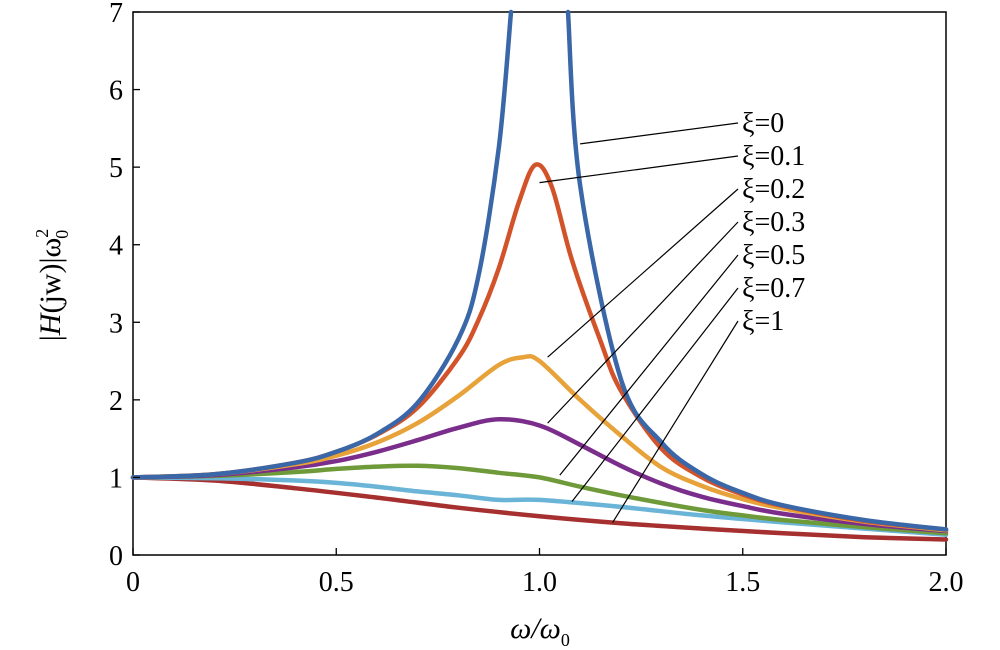 This screenshot has width=1000, height=650. Describe the element at coordinates (763, 321) in the screenshot. I see `series-label-6: ξ=1` at that location.